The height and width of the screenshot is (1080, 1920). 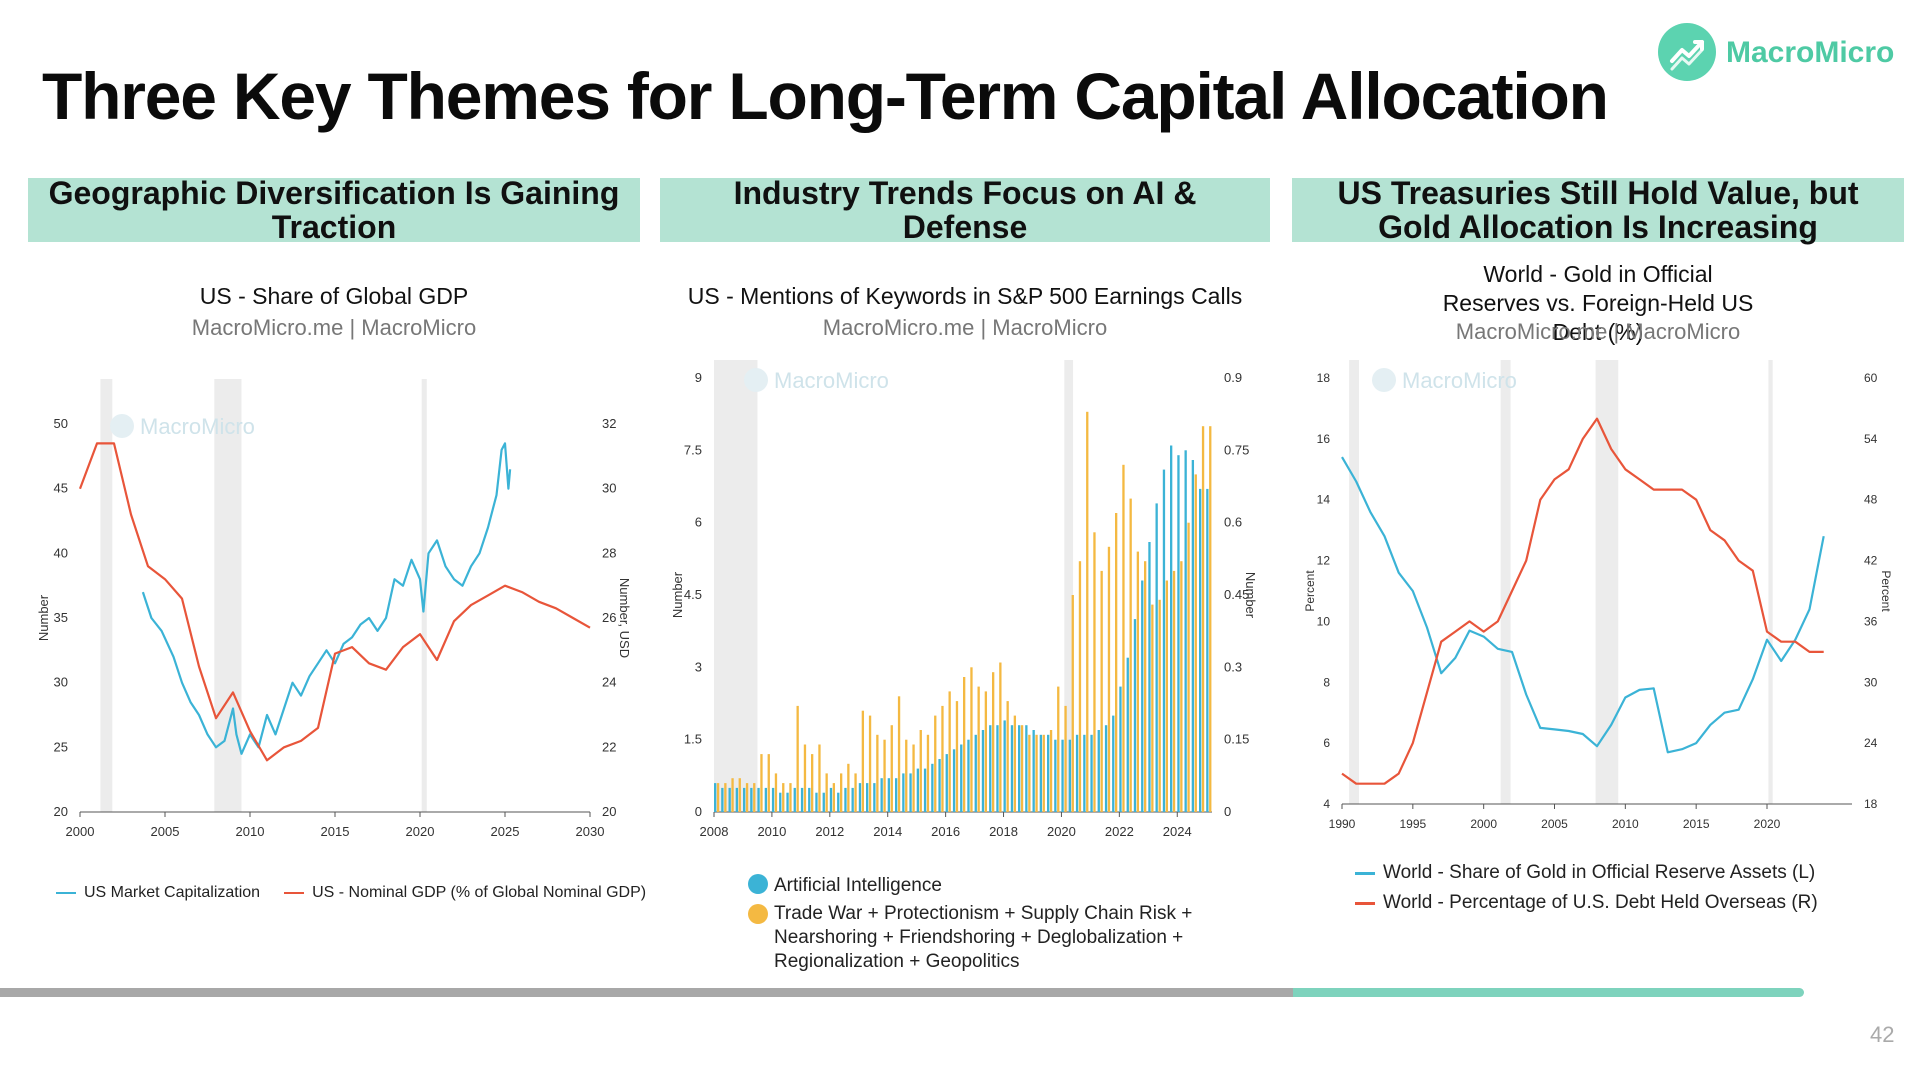 What do you see at coordinates (1412, 824) in the screenshot?
I see `x-tick-label: 1995` at bounding box center [1412, 824].